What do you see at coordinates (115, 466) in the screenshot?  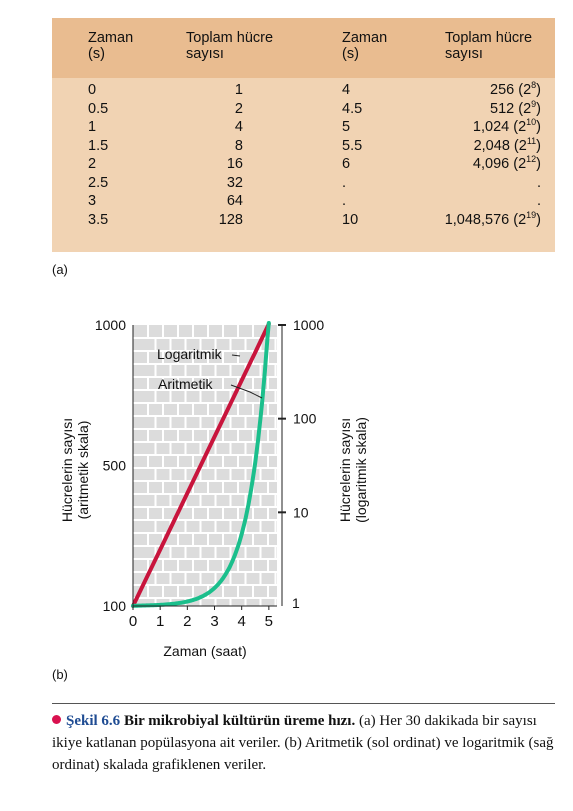 I see `y-left-tick-label: 500` at bounding box center [115, 466].